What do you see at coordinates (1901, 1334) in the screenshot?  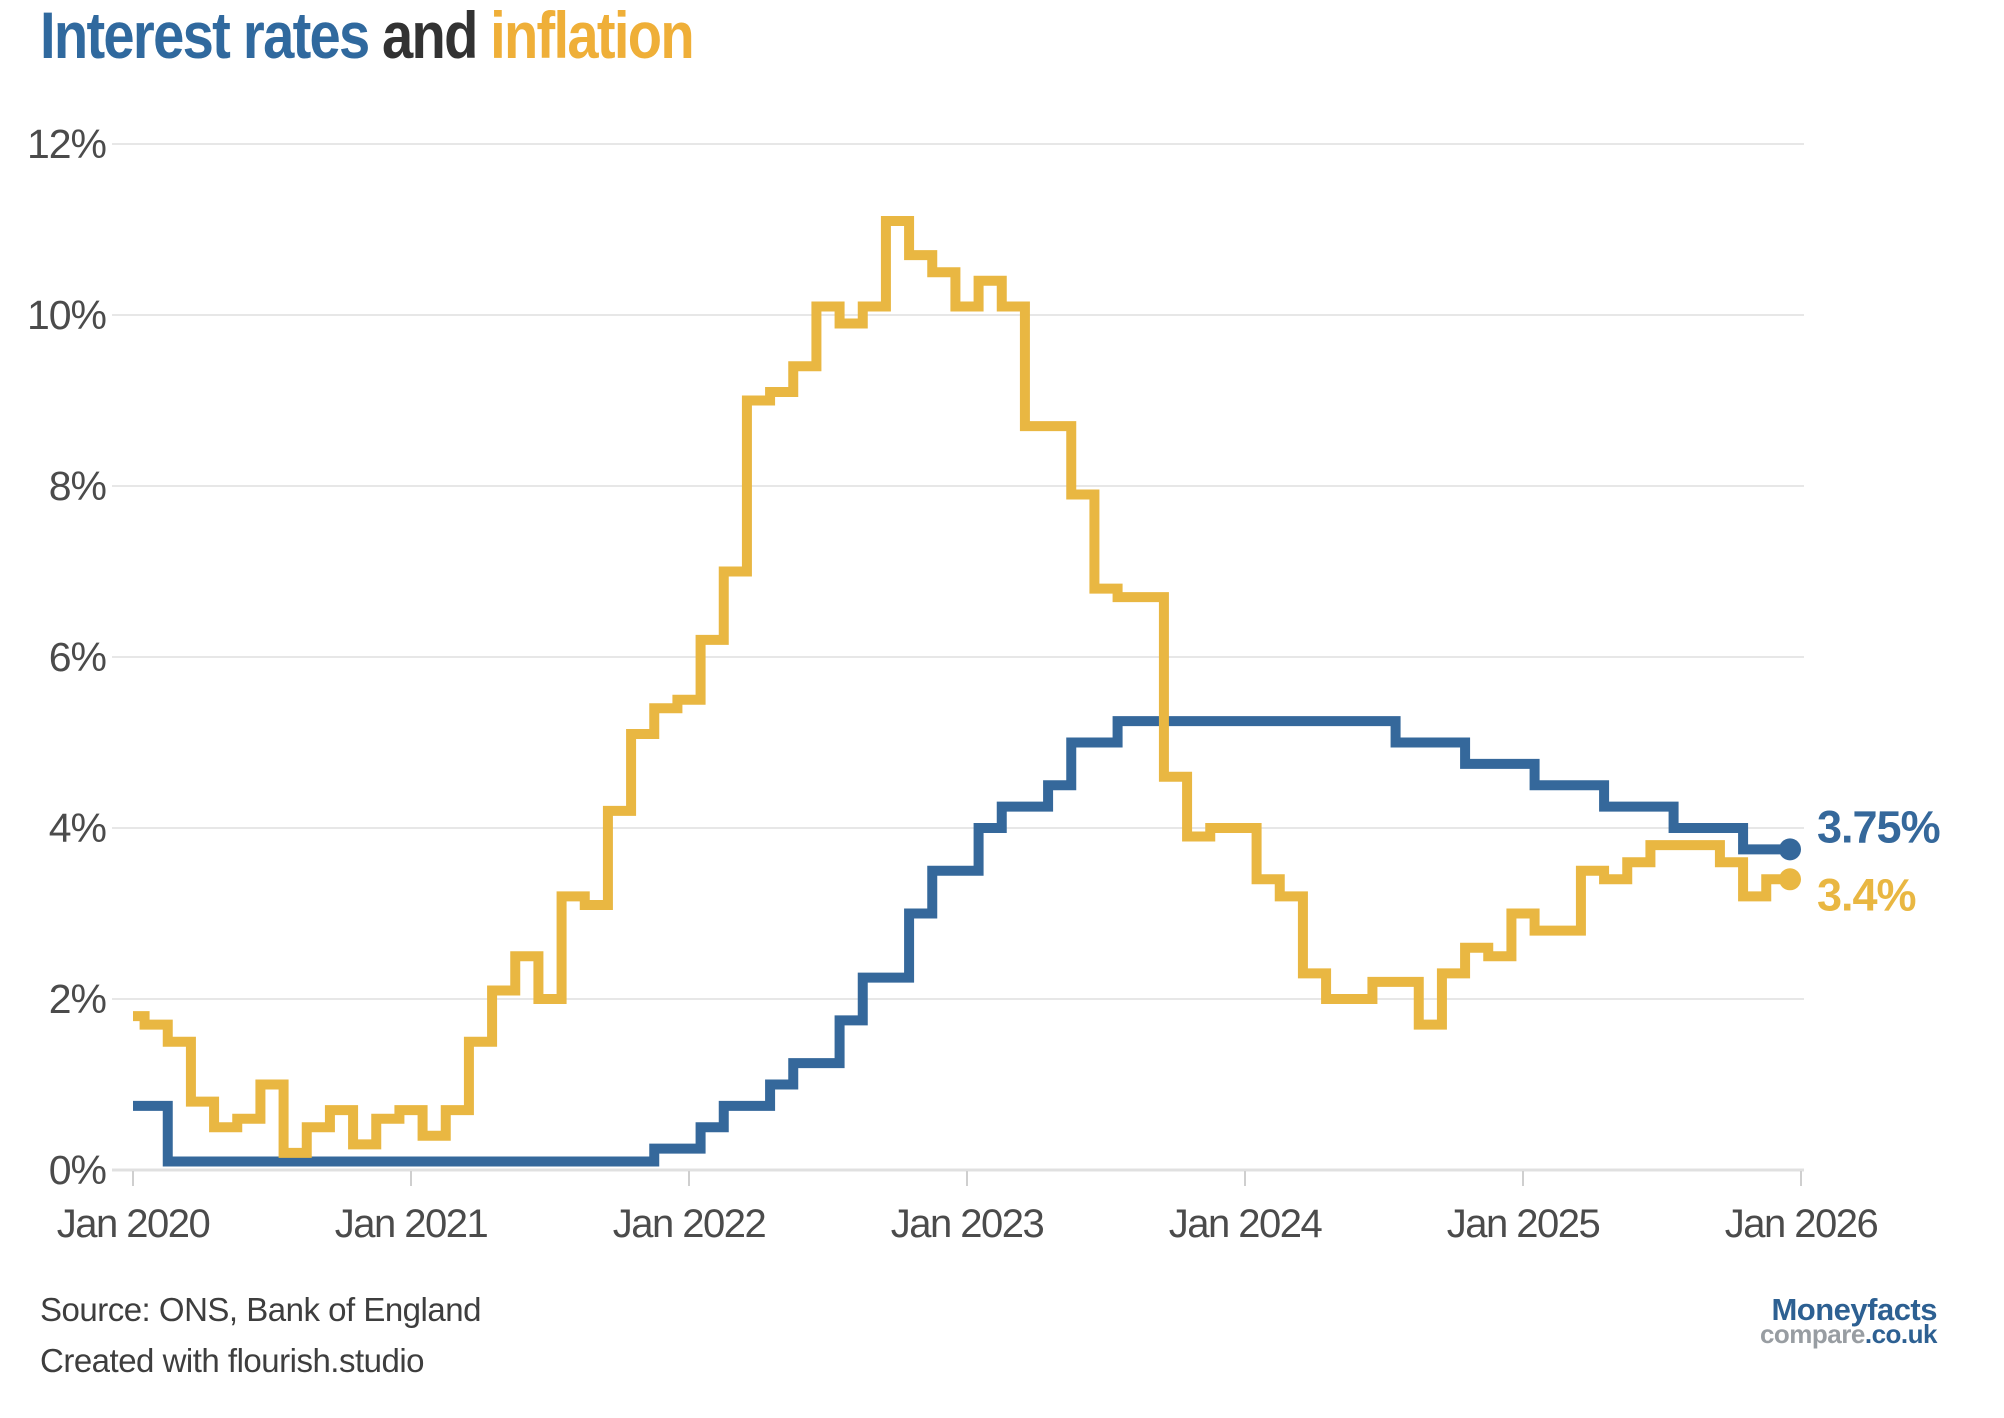 I see `logo-couk: .co.uk` at bounding box center [1901, 1334].